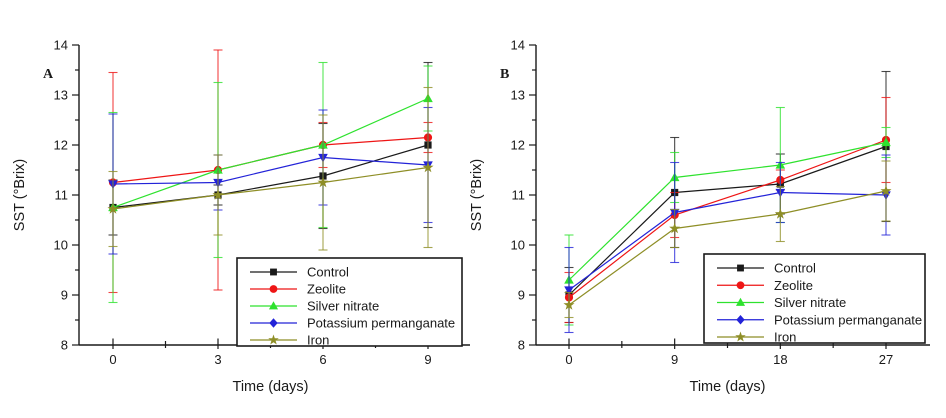 The width and height of the screenshot is (946, 418). I want to click on x-tick-label: 3, so click(217, 359).